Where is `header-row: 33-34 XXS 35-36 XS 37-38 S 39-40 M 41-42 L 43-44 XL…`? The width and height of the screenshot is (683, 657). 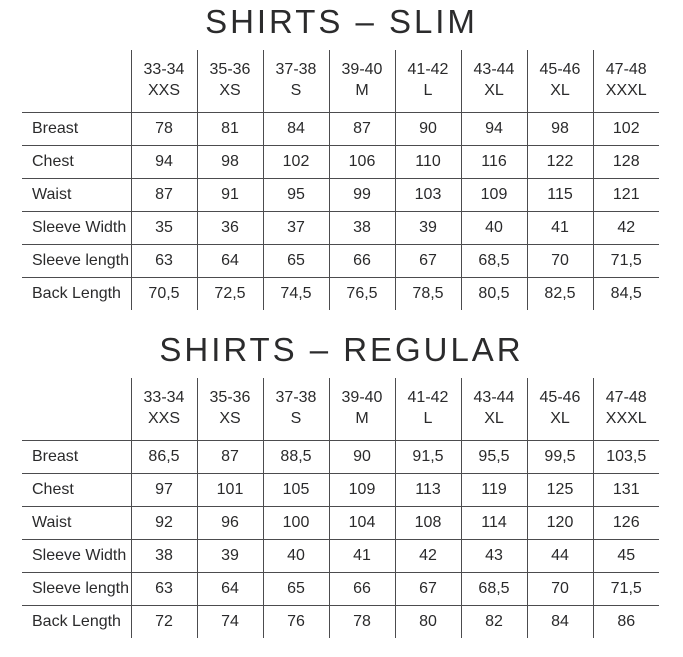 header-row: 33-34 XXS 35-36 XS 37-38 S 39-40 M 41-42 L 43-44 XL… is located at coordinates (340, 409).